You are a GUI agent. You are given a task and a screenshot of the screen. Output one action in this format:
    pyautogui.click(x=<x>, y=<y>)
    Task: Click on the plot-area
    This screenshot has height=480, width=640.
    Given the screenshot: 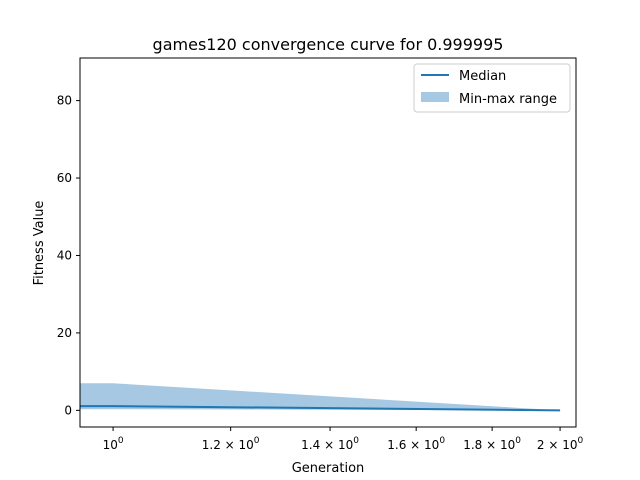 What is the action you would take?
    pyautogui.click(x=320, y=397)
    